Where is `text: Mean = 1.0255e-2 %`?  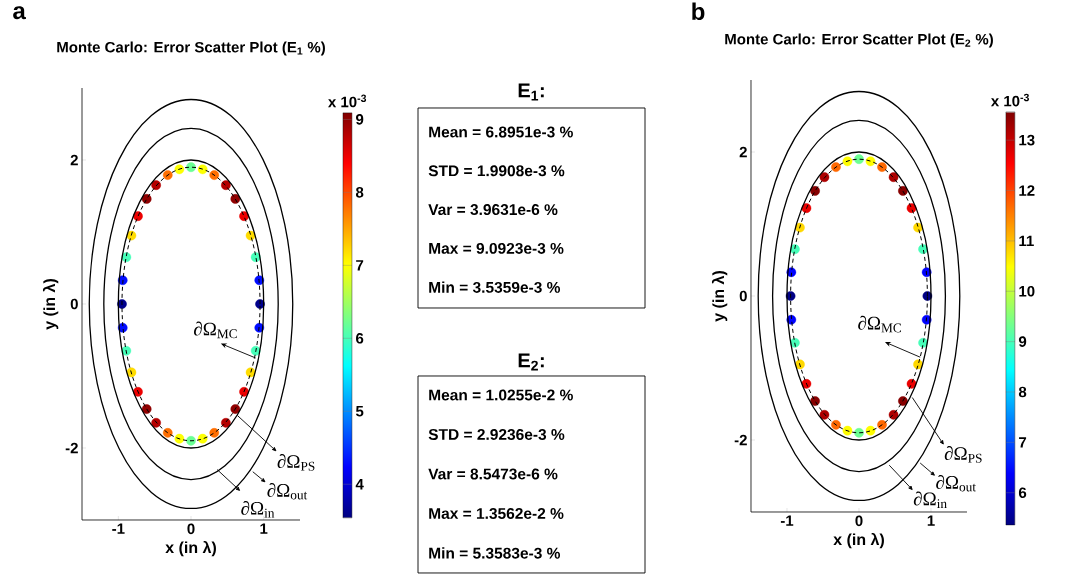
text: Mean = 1.0255e-2 % is located at coordinates (501, 395).